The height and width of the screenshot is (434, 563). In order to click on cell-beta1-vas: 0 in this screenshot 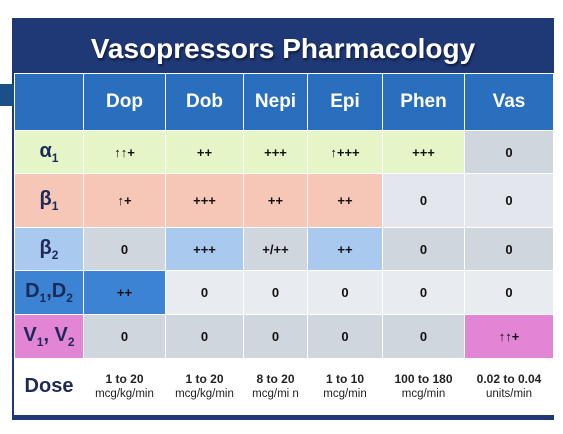, I will do `click(509, 200)`.